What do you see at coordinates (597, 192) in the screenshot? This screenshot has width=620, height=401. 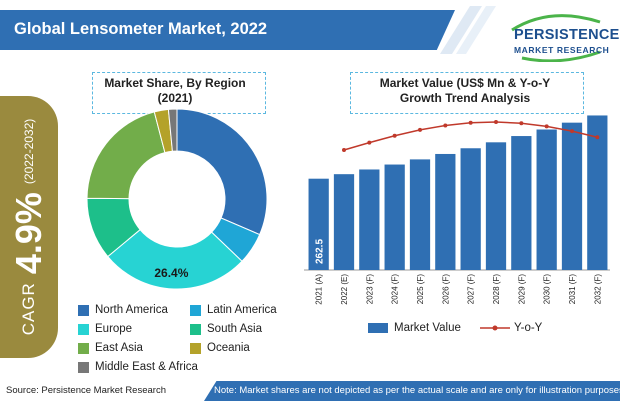 I see `bar-2032-f` at bounding box center [597, 192].